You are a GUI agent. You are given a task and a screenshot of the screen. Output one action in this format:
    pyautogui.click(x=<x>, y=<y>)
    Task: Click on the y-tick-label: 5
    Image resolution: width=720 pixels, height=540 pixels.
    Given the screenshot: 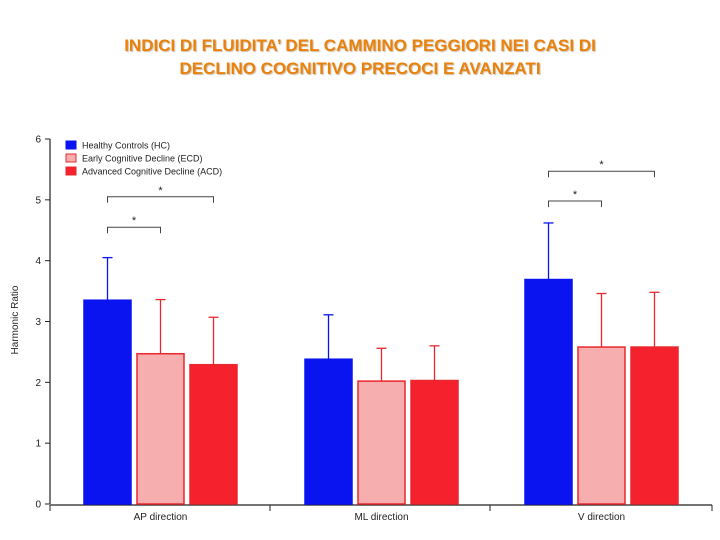 What is the action you would take?
    pyautogui.click(x=38, y=200)
    